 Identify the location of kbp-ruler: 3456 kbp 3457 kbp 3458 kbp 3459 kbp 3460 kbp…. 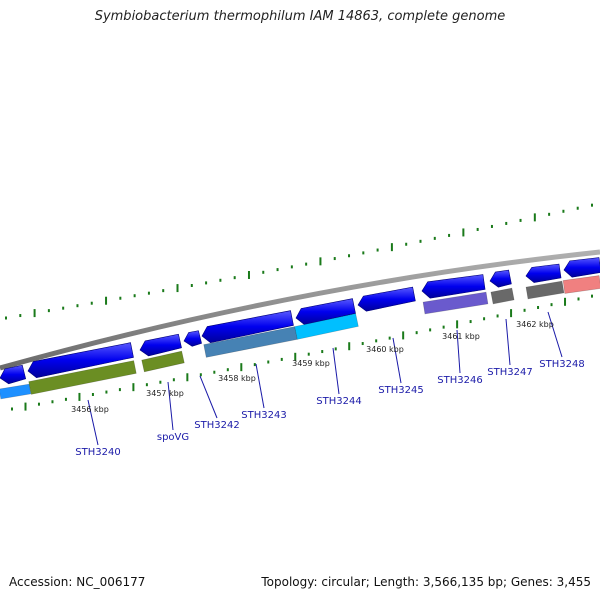
(312, 367).